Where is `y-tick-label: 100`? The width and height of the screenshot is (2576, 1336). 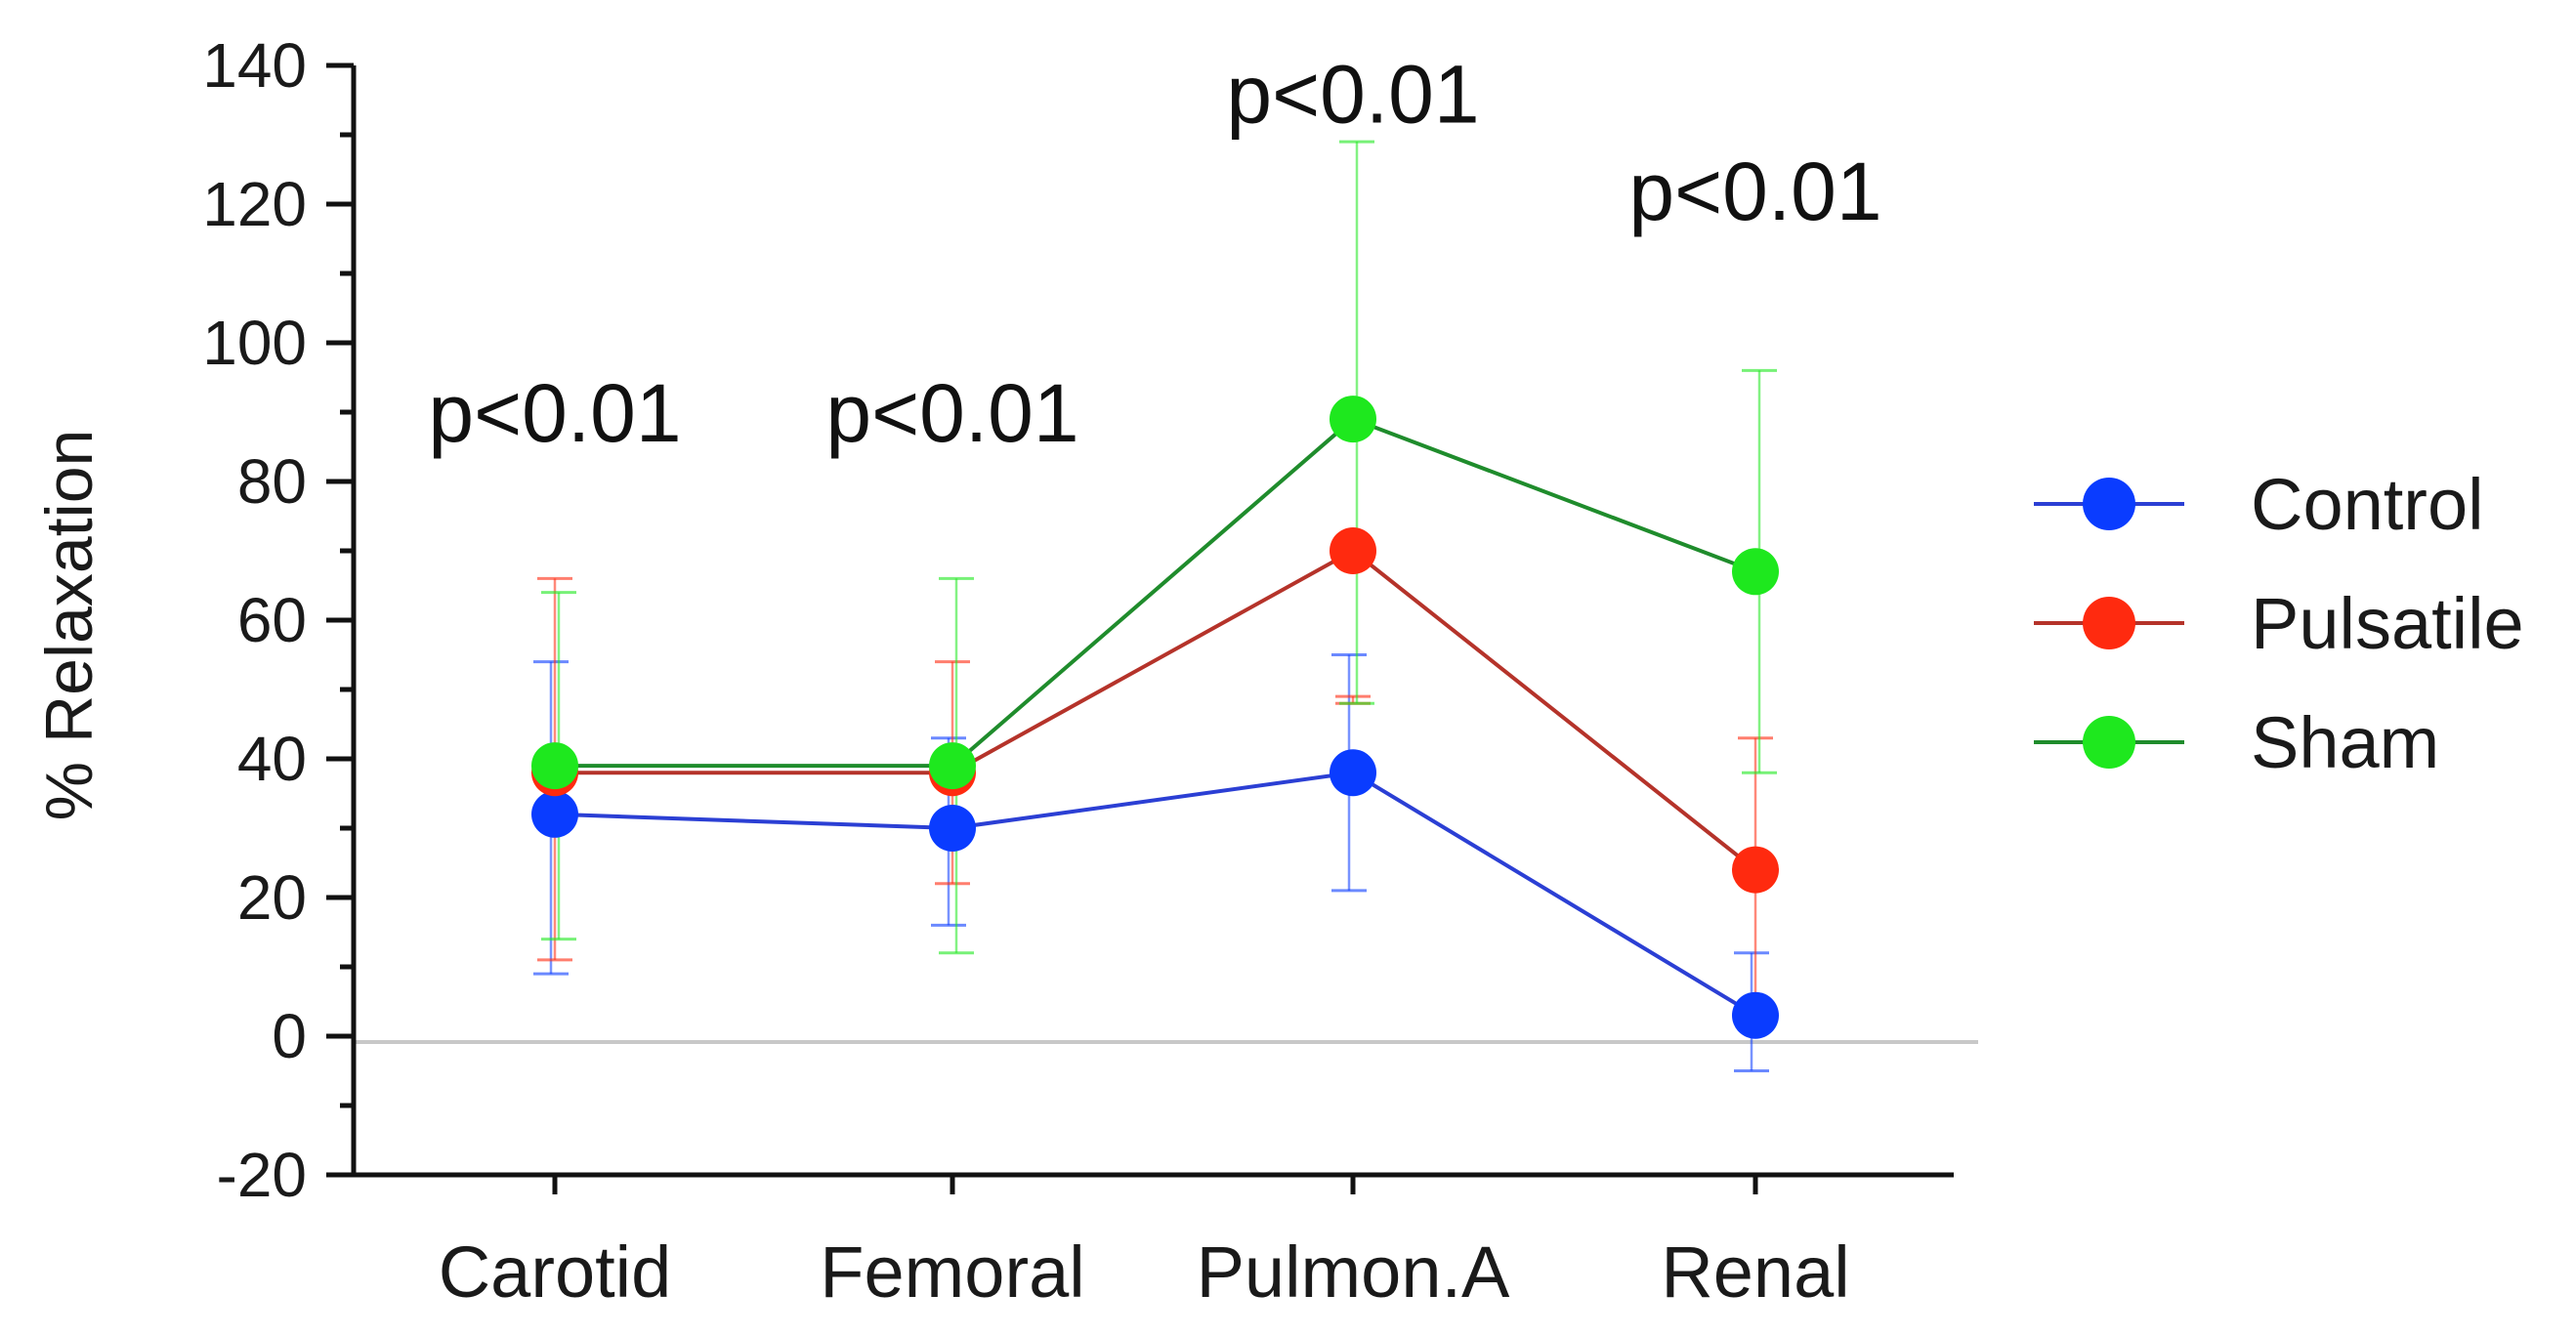 y-tick-label: 100 is located at coordinates (254, 343).